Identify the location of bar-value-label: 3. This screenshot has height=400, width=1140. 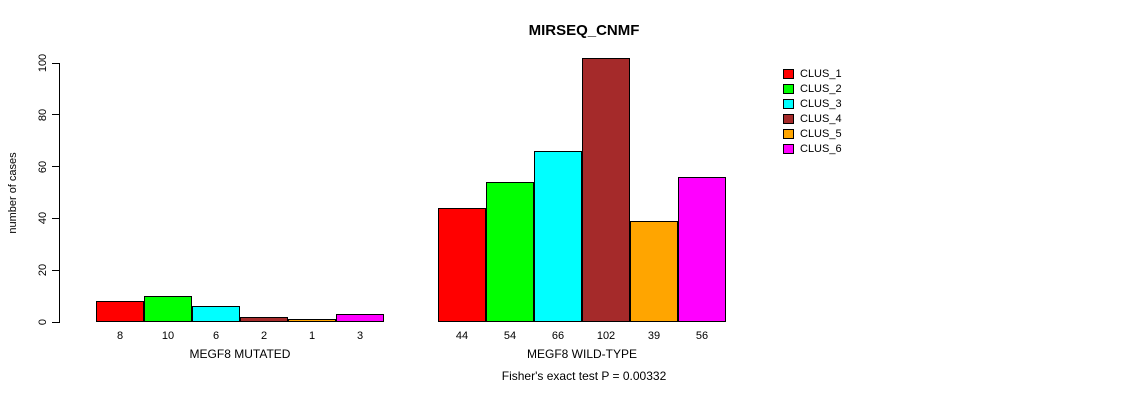
(360, 336).